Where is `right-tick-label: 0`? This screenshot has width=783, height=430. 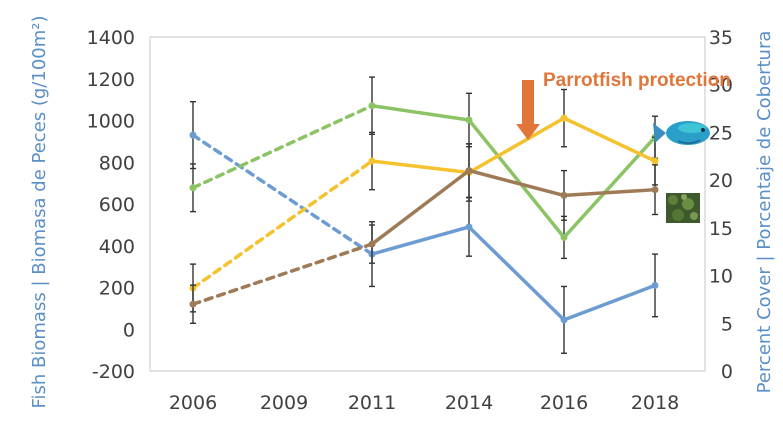
right-tick-label: 0 is located at coordinates (727, 372).